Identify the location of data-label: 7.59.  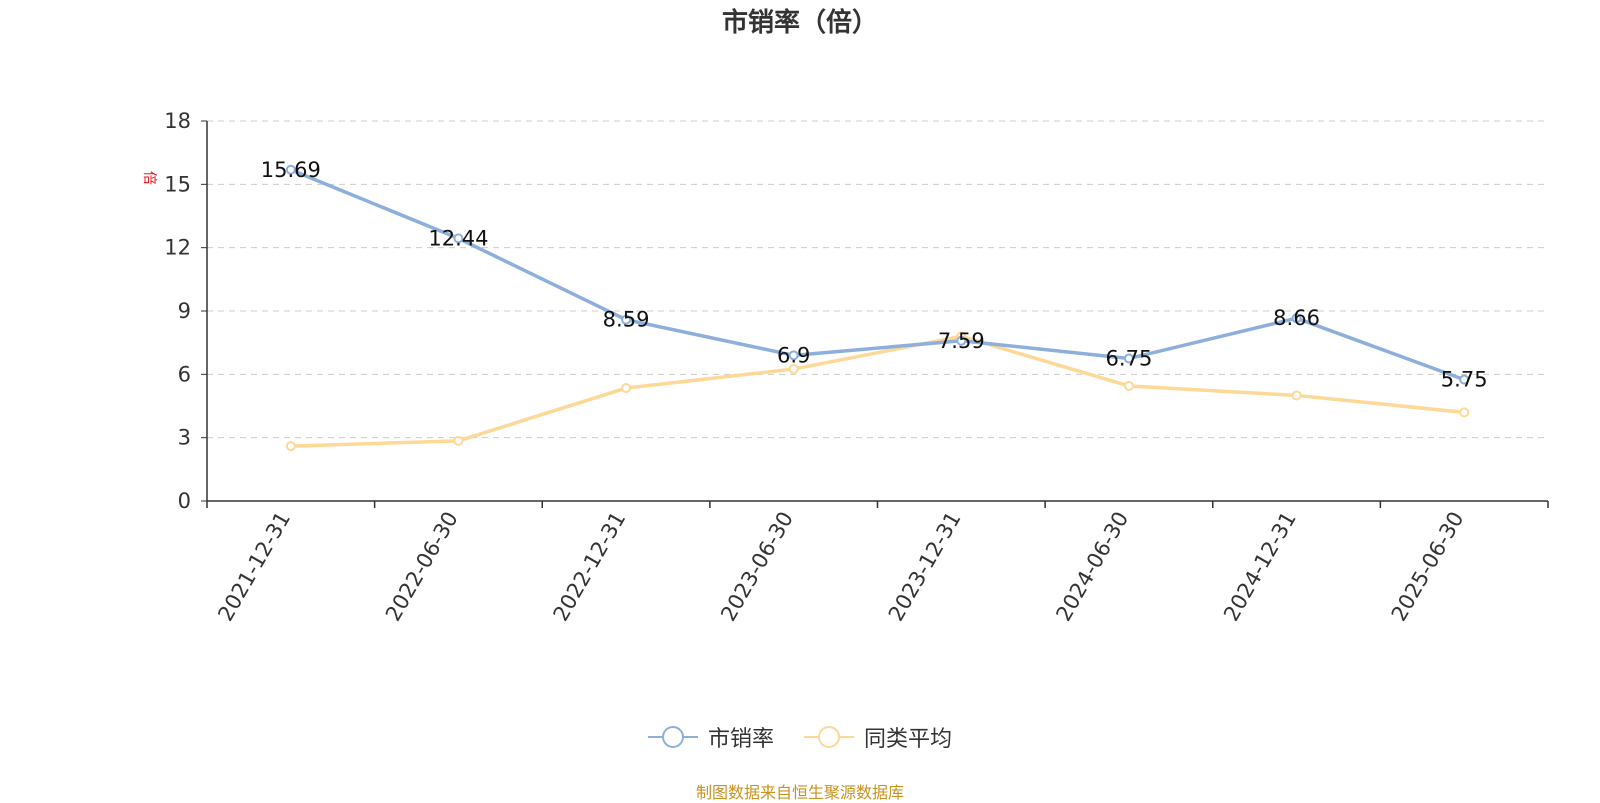
(961, 341).